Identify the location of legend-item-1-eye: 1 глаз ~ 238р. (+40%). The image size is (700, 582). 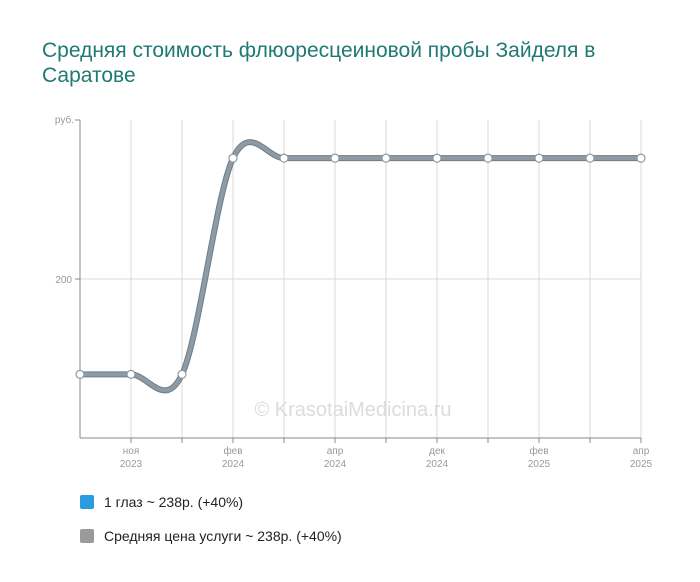
(211, 502).